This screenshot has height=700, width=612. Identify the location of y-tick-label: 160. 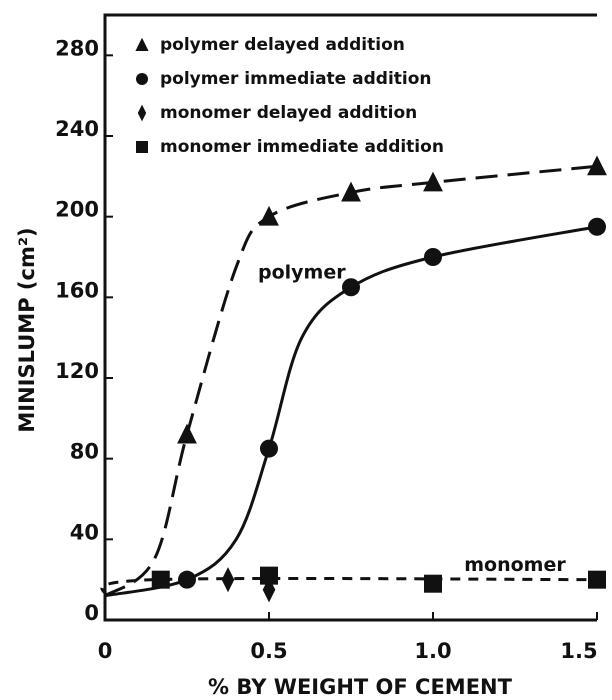
(77, 290).